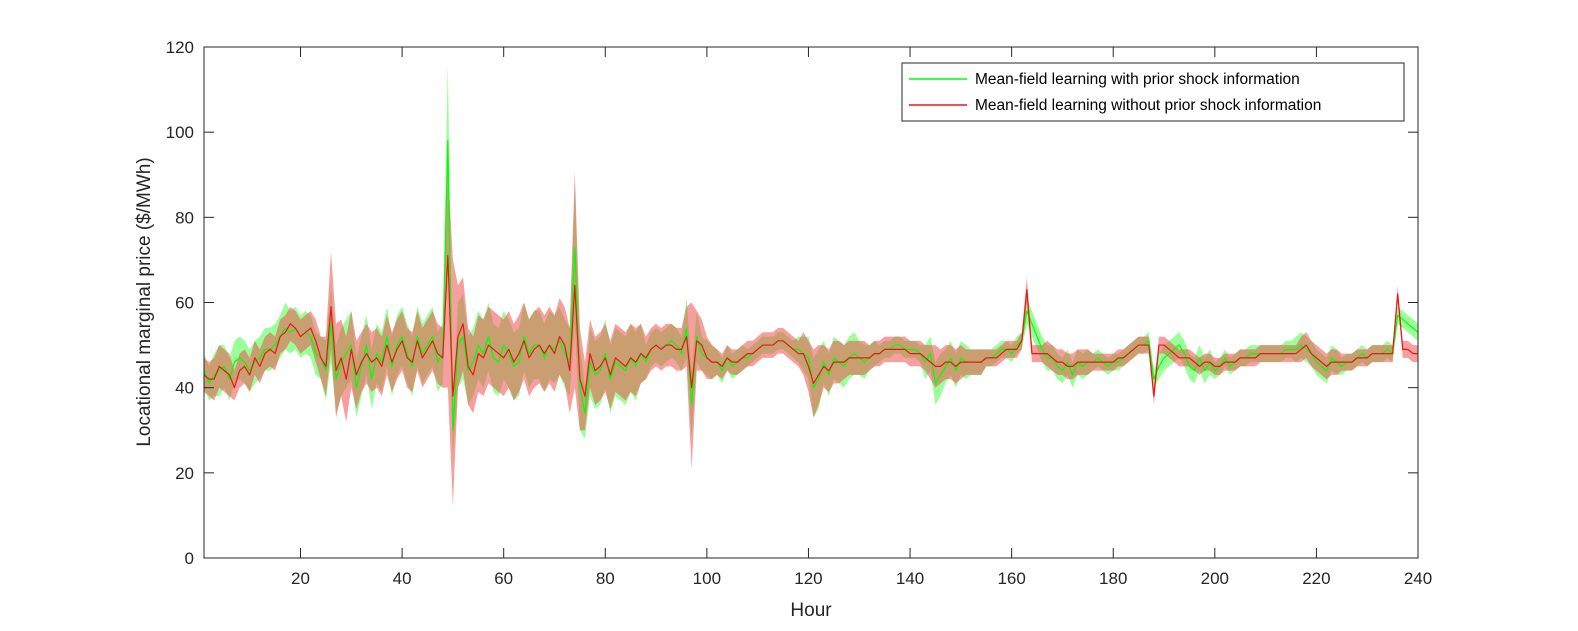 Image resolution: width=1578 pixels, height=631 pixels. I want to click on y-axis-label: Locational marginal price ($/MWh), so click(144, 301).